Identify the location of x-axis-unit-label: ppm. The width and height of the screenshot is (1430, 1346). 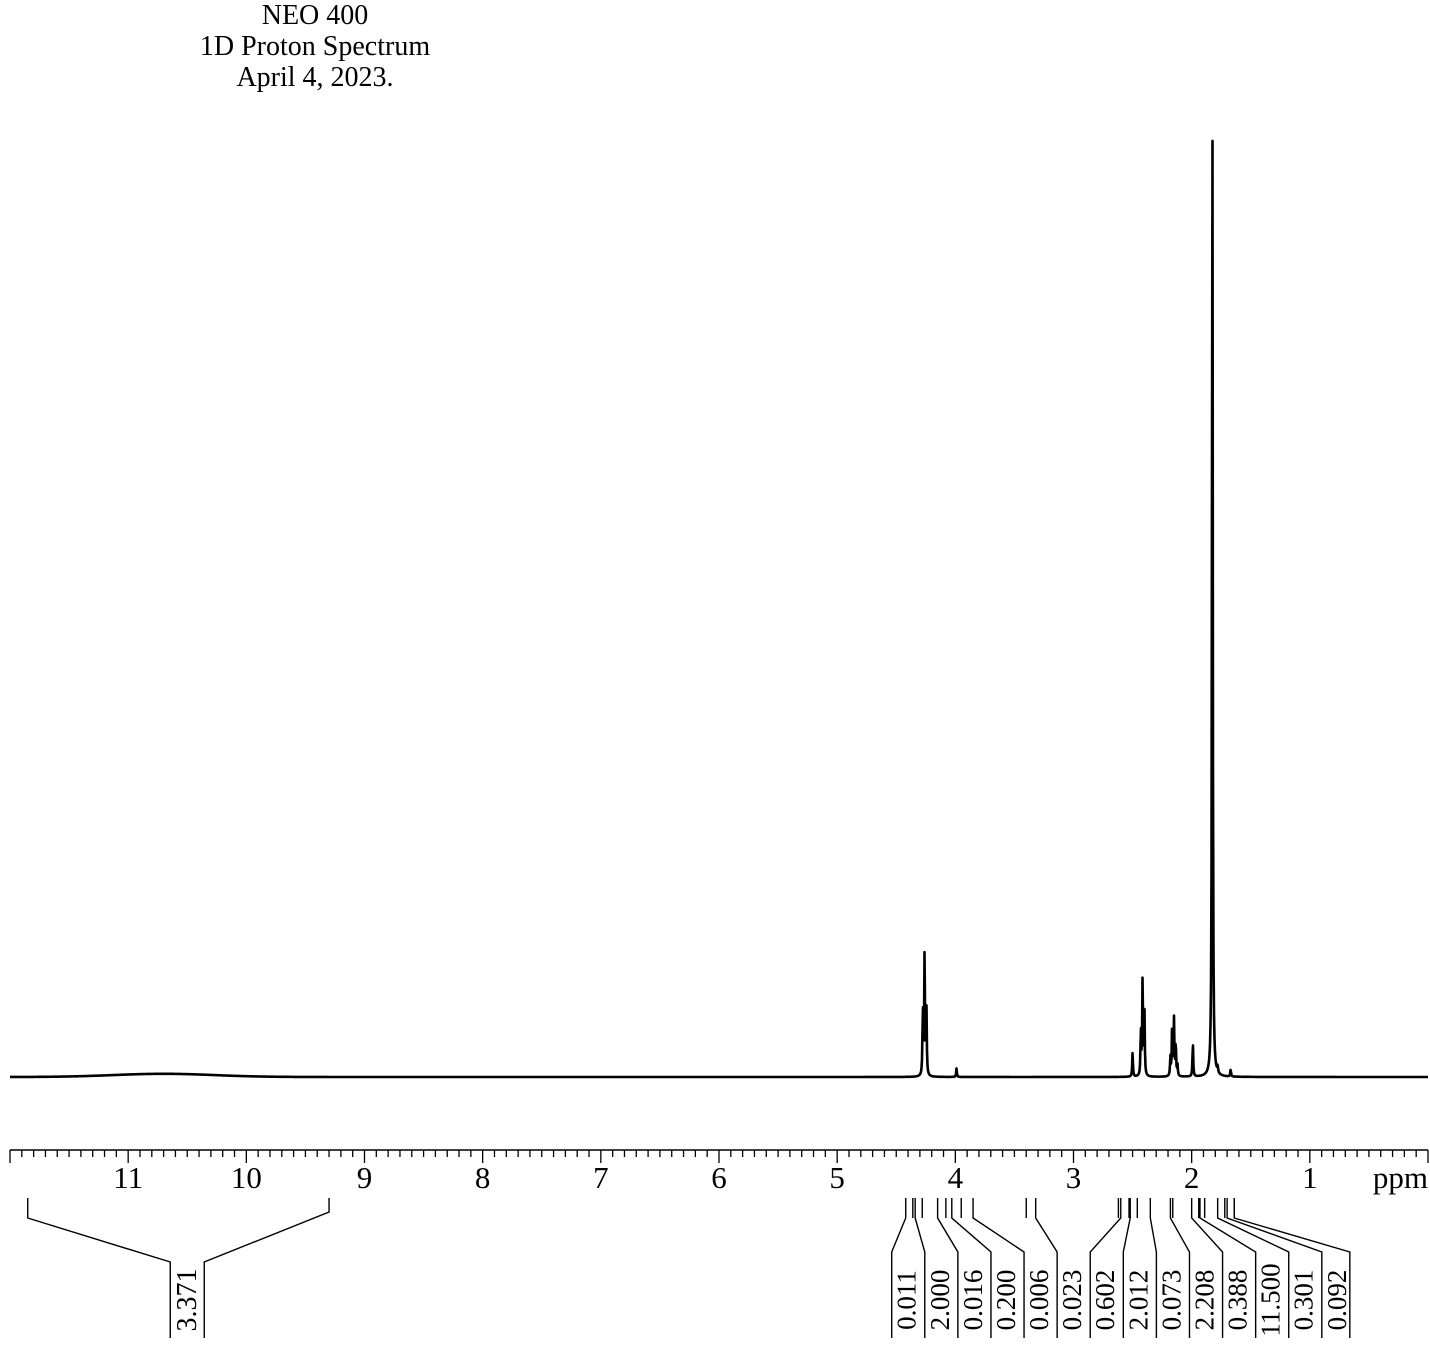
(1400, 1177).